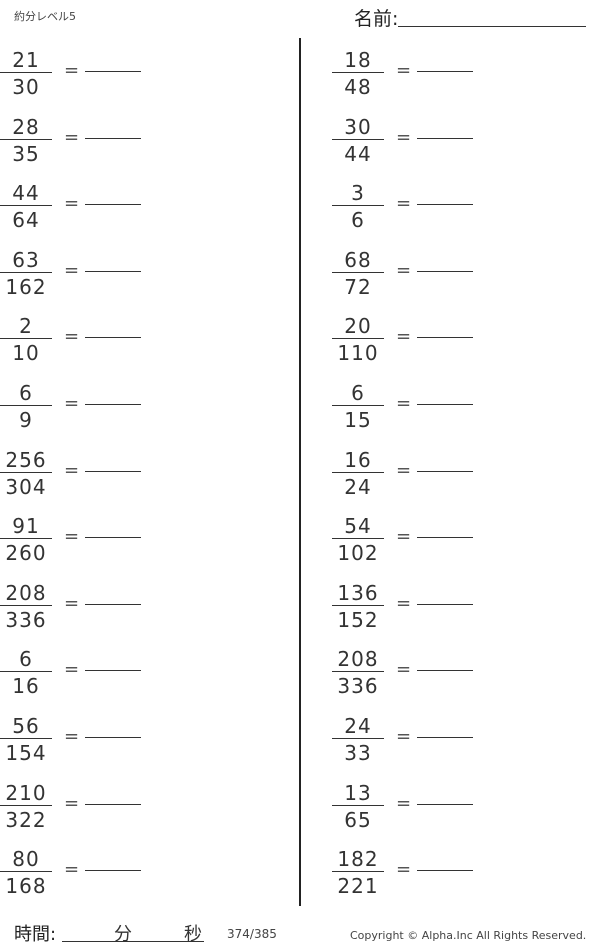 The image size is (600, 948). What do you see at coordinates (26, 286) in the screenshot?
I see `denominator: 162` at bounding box center [26, 286].